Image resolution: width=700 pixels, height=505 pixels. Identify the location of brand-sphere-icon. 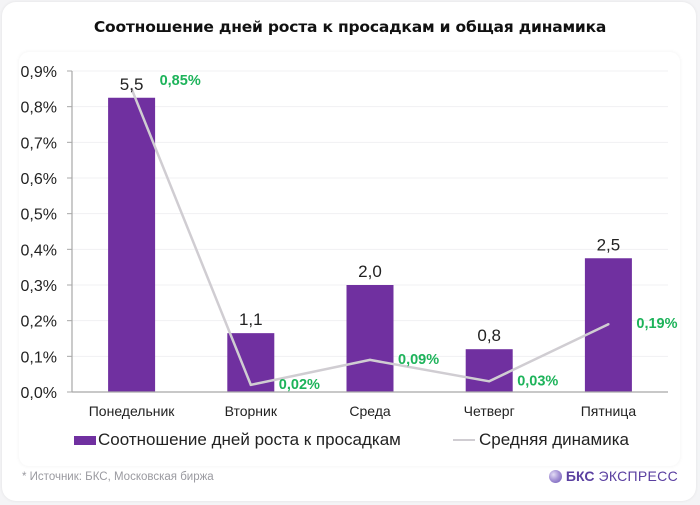
(555, 476).